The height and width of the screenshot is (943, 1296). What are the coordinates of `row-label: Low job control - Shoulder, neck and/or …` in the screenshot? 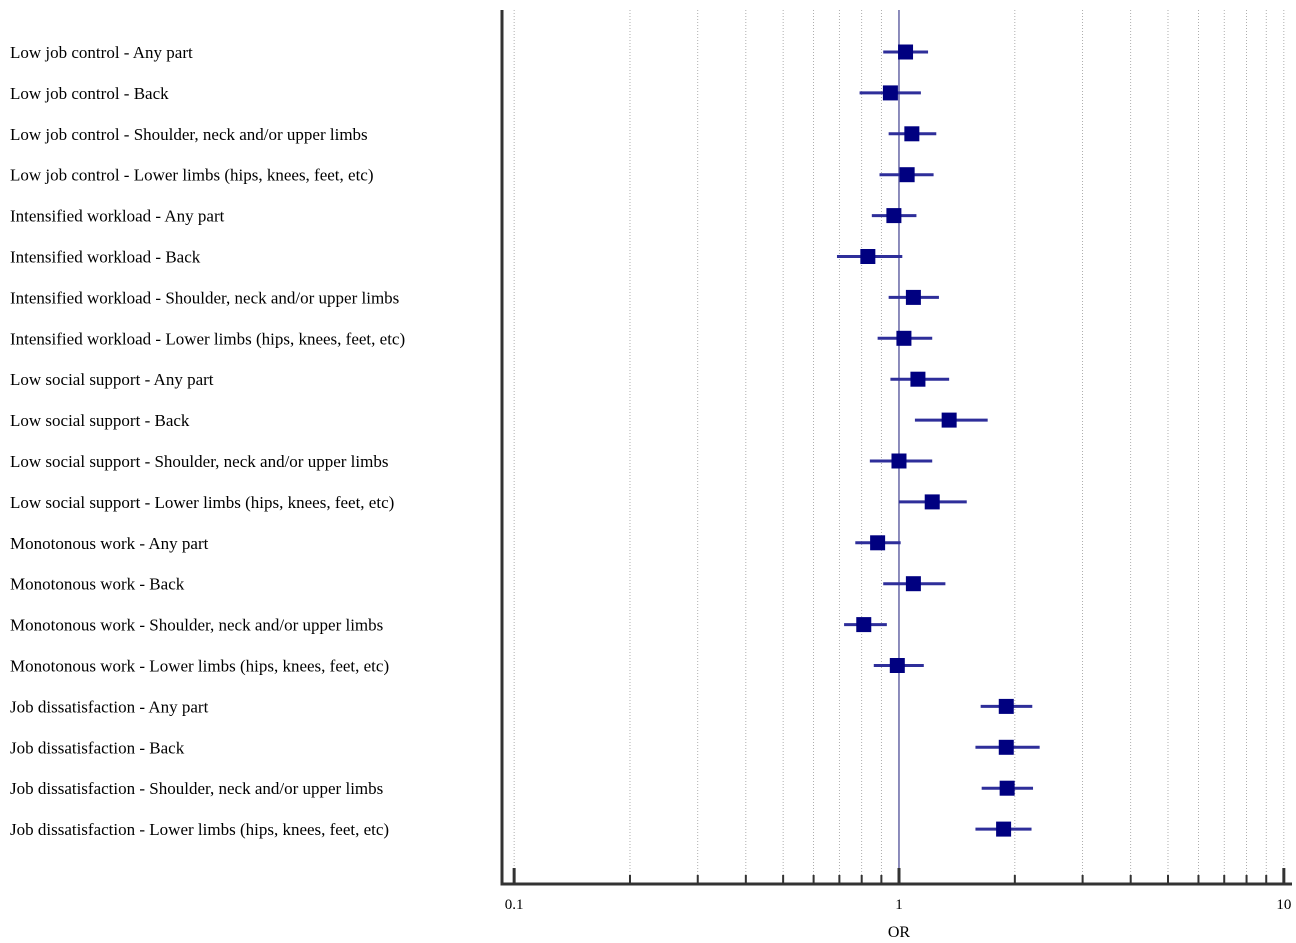 It's located at (189, 134).